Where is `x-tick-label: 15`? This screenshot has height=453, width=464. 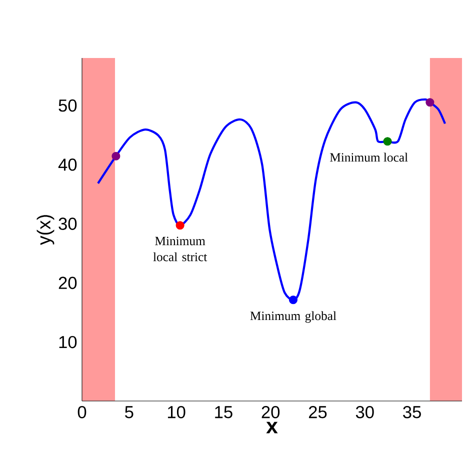 x-tick-label: 15 is located at coordinates (223, 412).